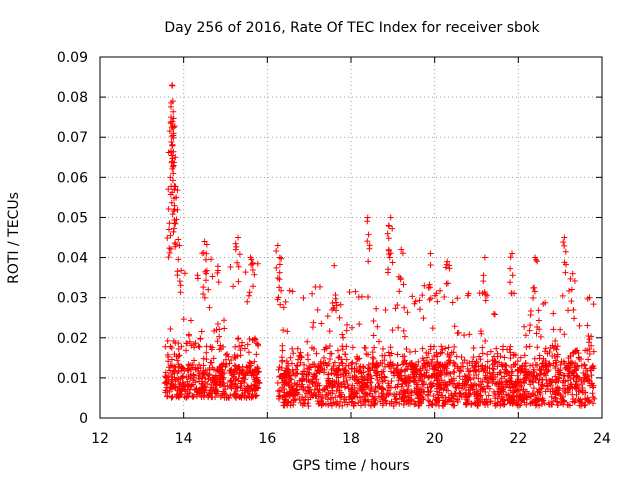 This screenshot has height=480, width=640. Describe the element at coordinates (72, 218) in the screenshot. I see `y-tick-label: 0.05` at that location.